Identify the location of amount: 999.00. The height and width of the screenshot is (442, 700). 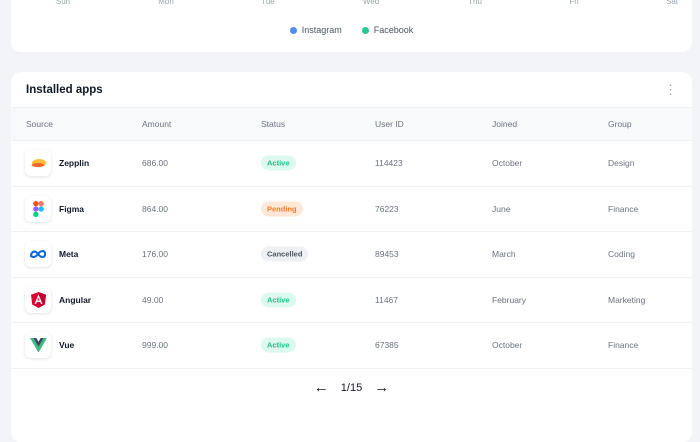
(155, 345).